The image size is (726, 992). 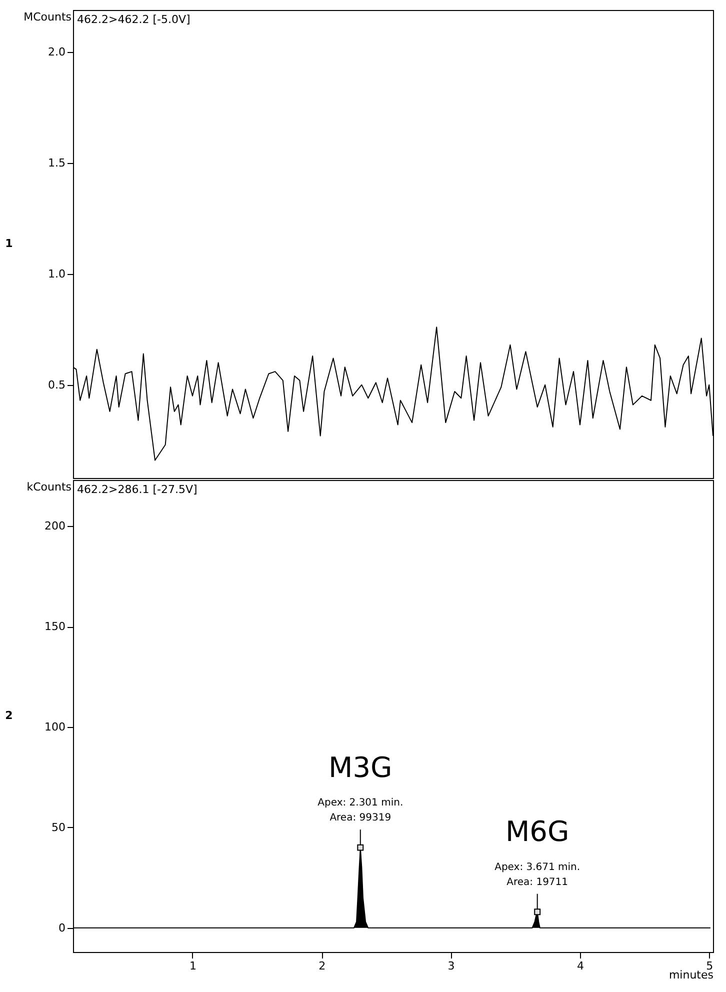 I want to click on annotation: M6G, so click(x=538, y=831).